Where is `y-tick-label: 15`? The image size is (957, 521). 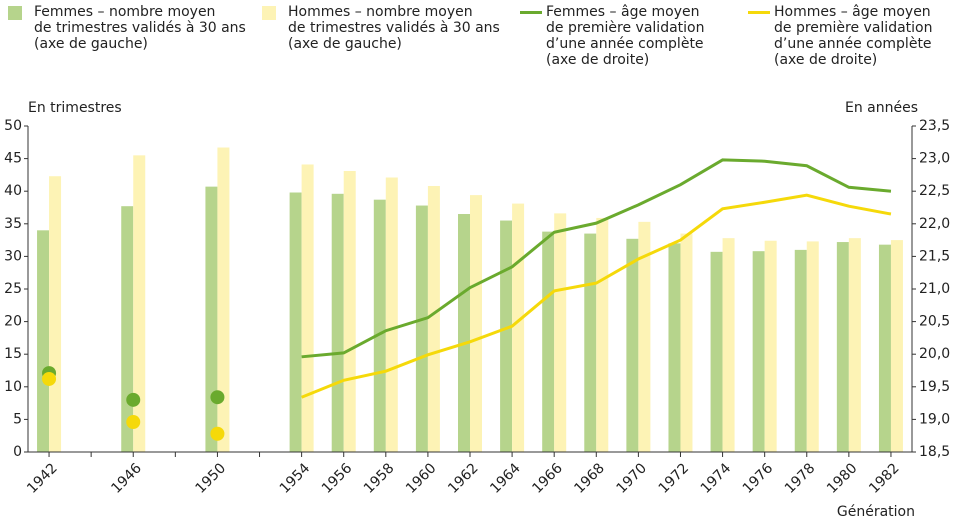 y-tick-label: 15 is located at coordinates (13, 354).